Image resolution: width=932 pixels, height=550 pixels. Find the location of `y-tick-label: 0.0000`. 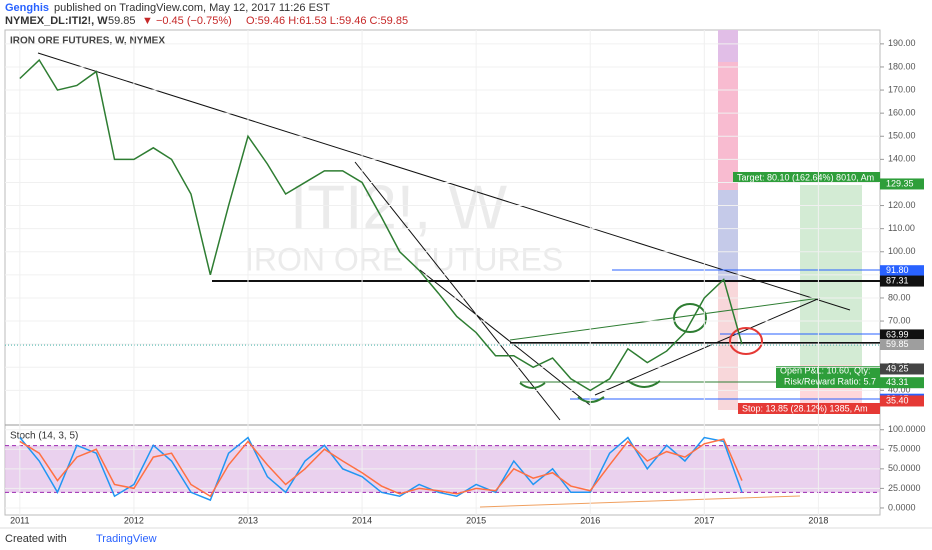

y-tick-label: 0.0000 is located at coordinates (902, 507).